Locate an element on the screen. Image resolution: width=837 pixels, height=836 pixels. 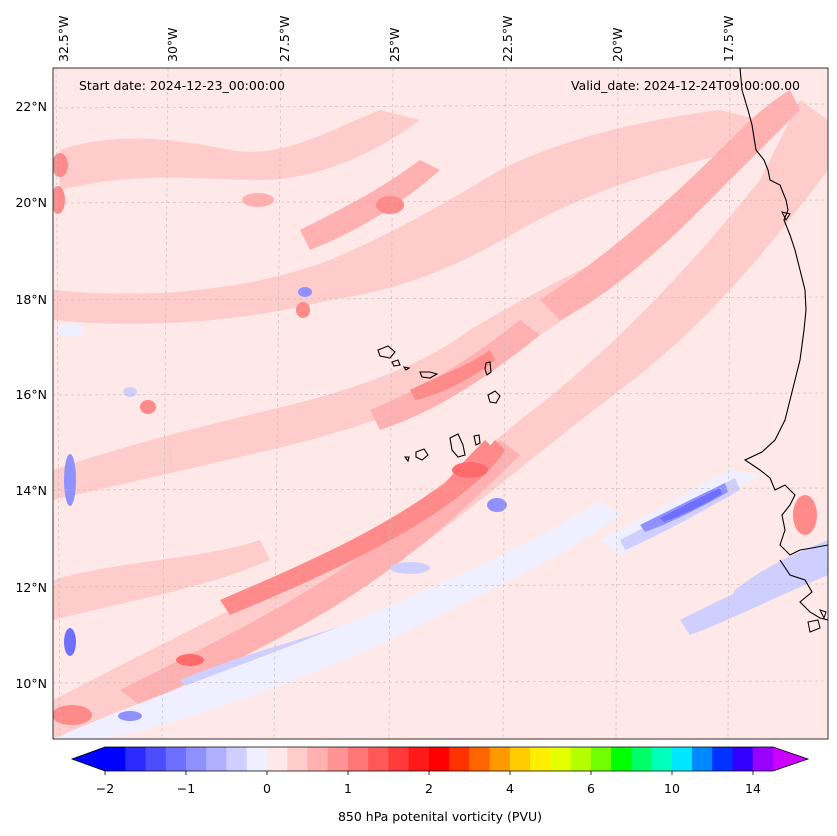
latitude-labels: 22°N 20°N 18°N 16°N 14°N 12°N 10°N is located at coordinates (31, 395).